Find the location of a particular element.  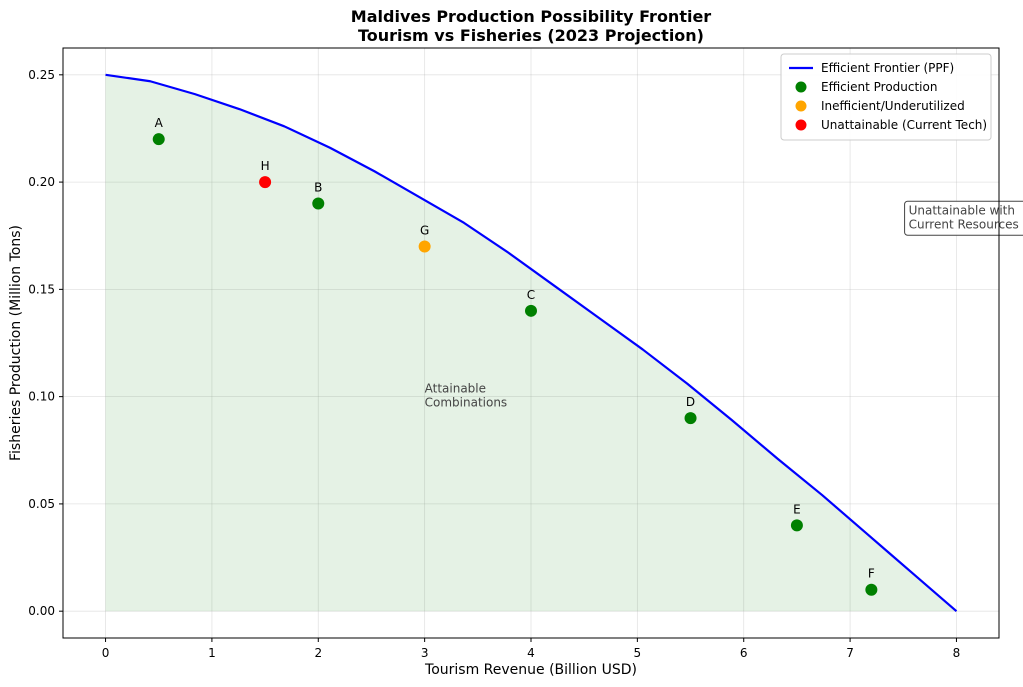

x-tick-label: 3 is located at coordinates (425, 653).